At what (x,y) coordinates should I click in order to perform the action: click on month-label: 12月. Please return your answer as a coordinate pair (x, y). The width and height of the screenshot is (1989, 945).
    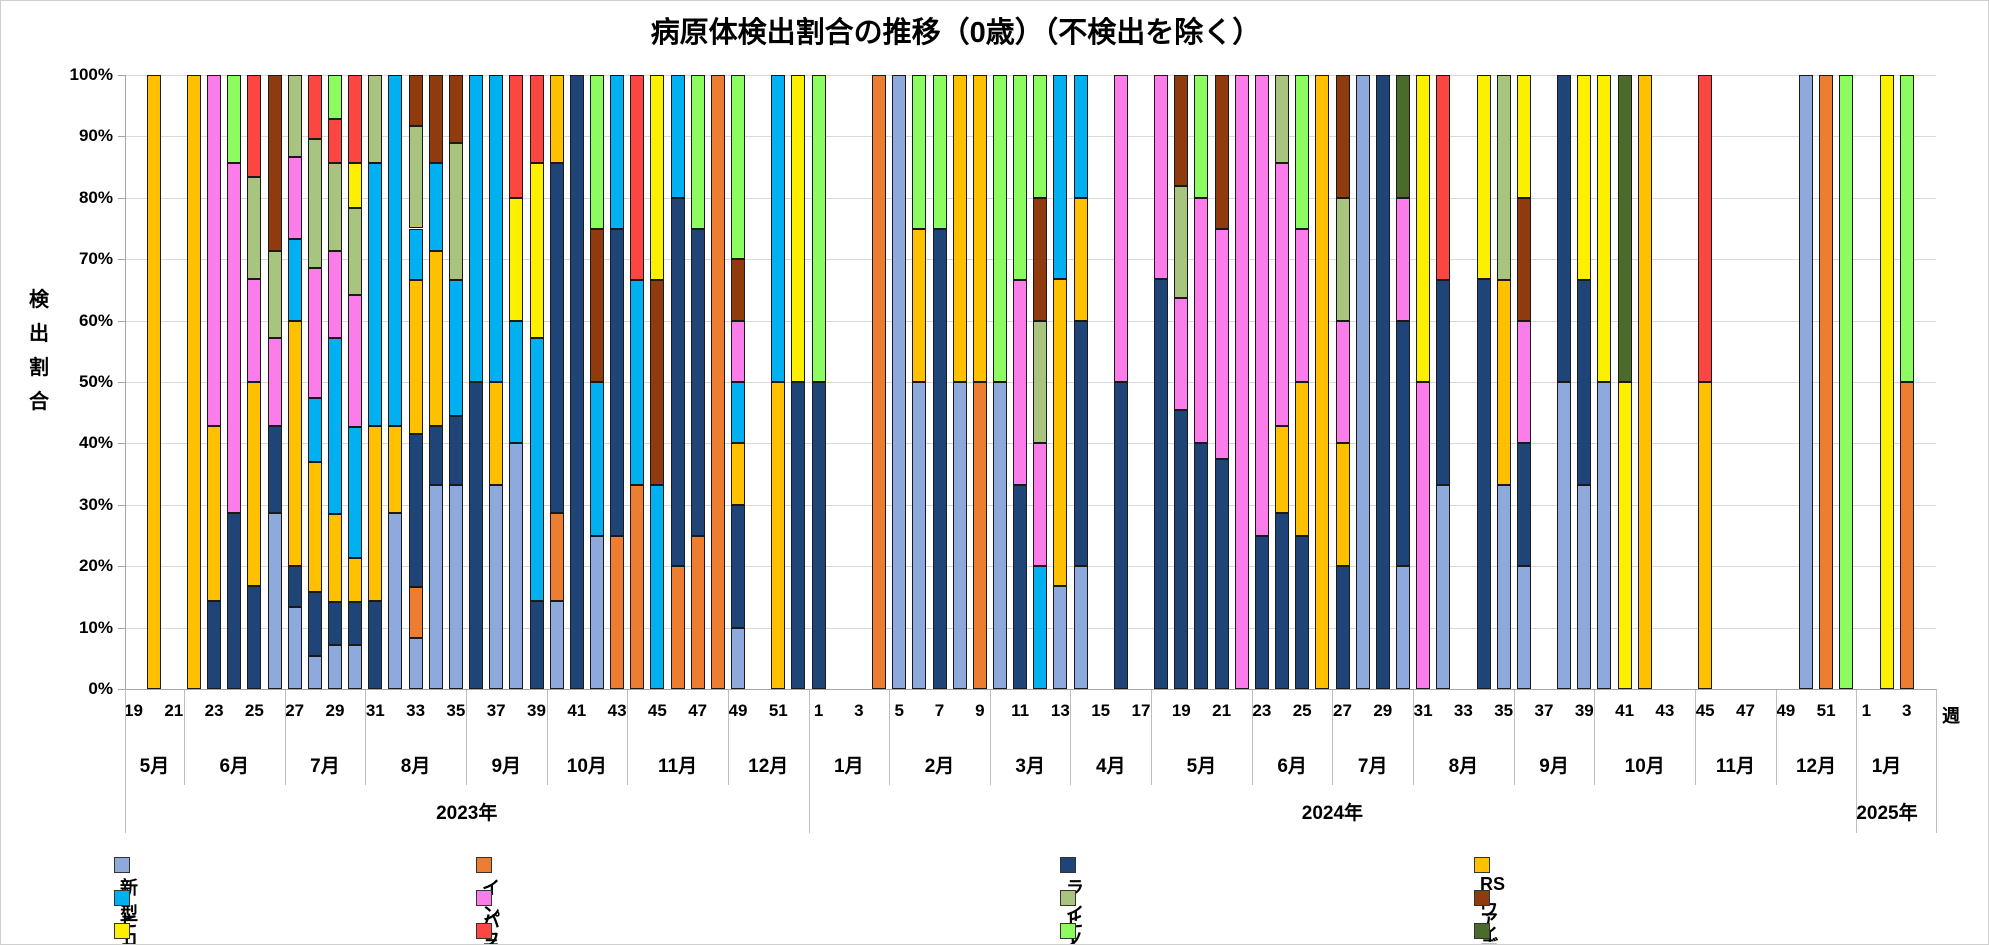
    Looking at the image, I should click on (768, 766).